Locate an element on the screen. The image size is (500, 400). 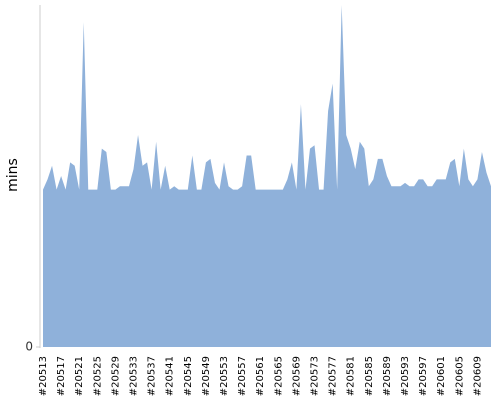
x-tick-label: #20601 is located at coordinates (441, 376).